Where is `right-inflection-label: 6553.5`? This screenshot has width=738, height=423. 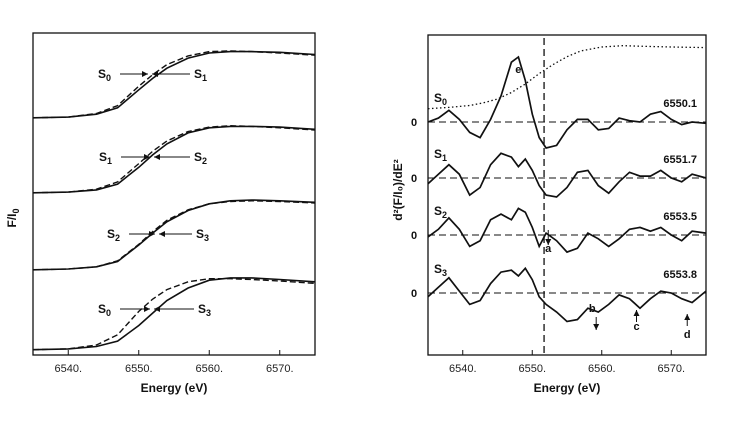 right-inflection-label: 6553.5 is located at coordinates (680, 217).